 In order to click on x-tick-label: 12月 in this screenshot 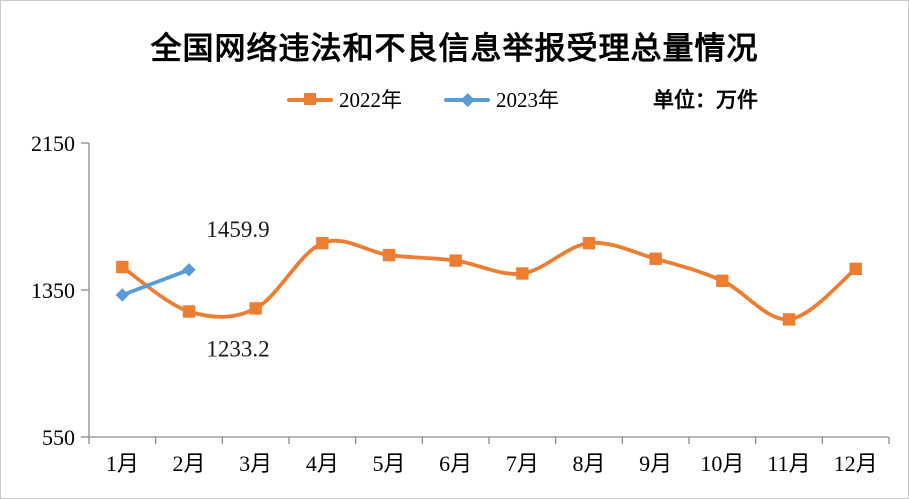, I will do `click(856, 463)`.